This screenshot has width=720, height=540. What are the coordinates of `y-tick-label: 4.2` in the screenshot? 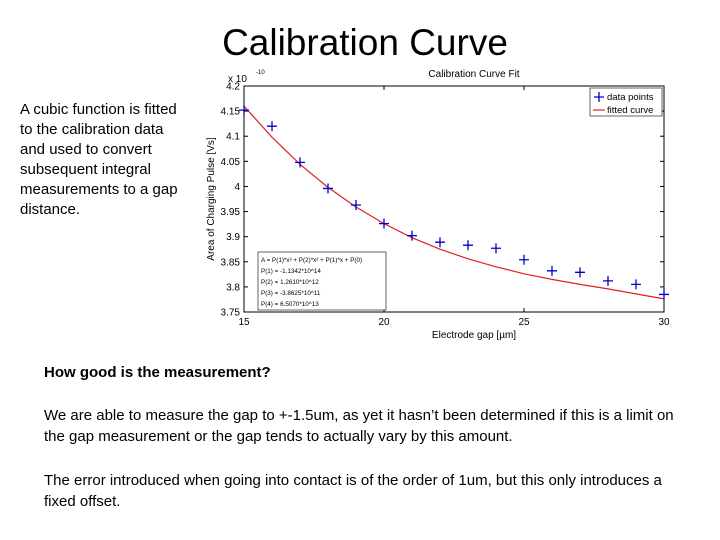 It's located at (233, 87).